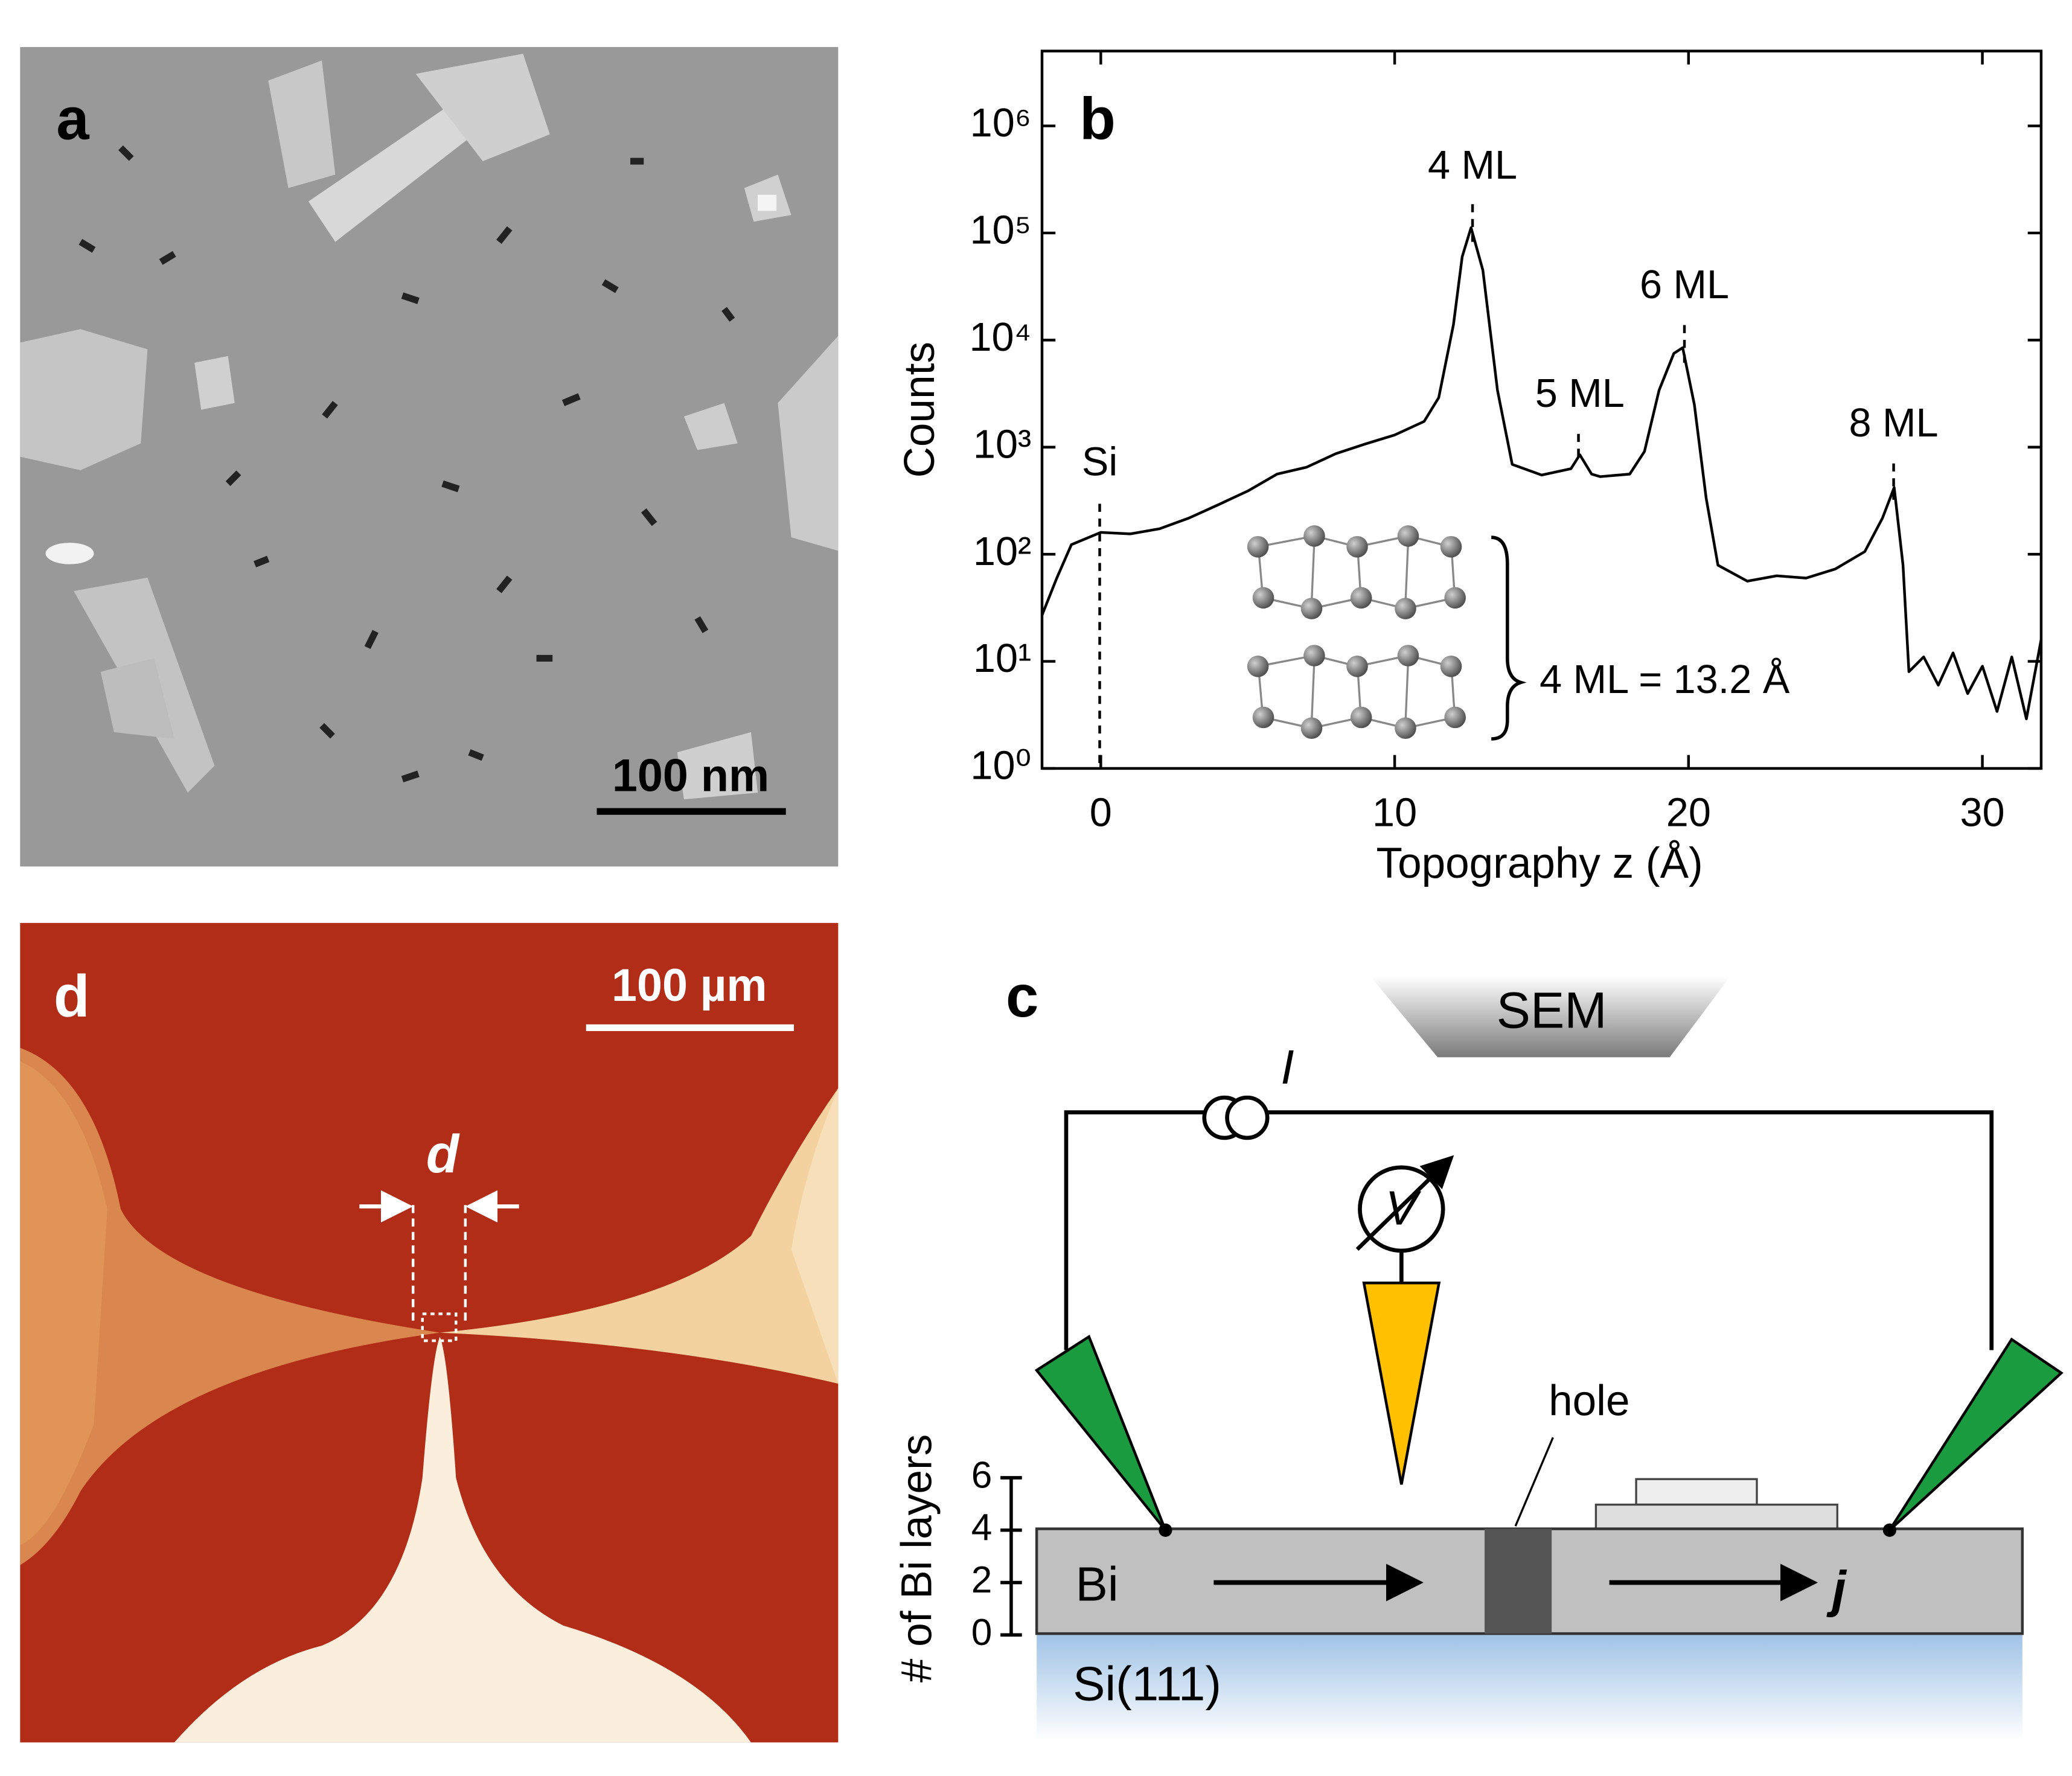 Image resolution: width=2072 pixels, height=1776 pixels. I want to click on annotation: 4 ML = 13.2 Å, so click(1665, 679).